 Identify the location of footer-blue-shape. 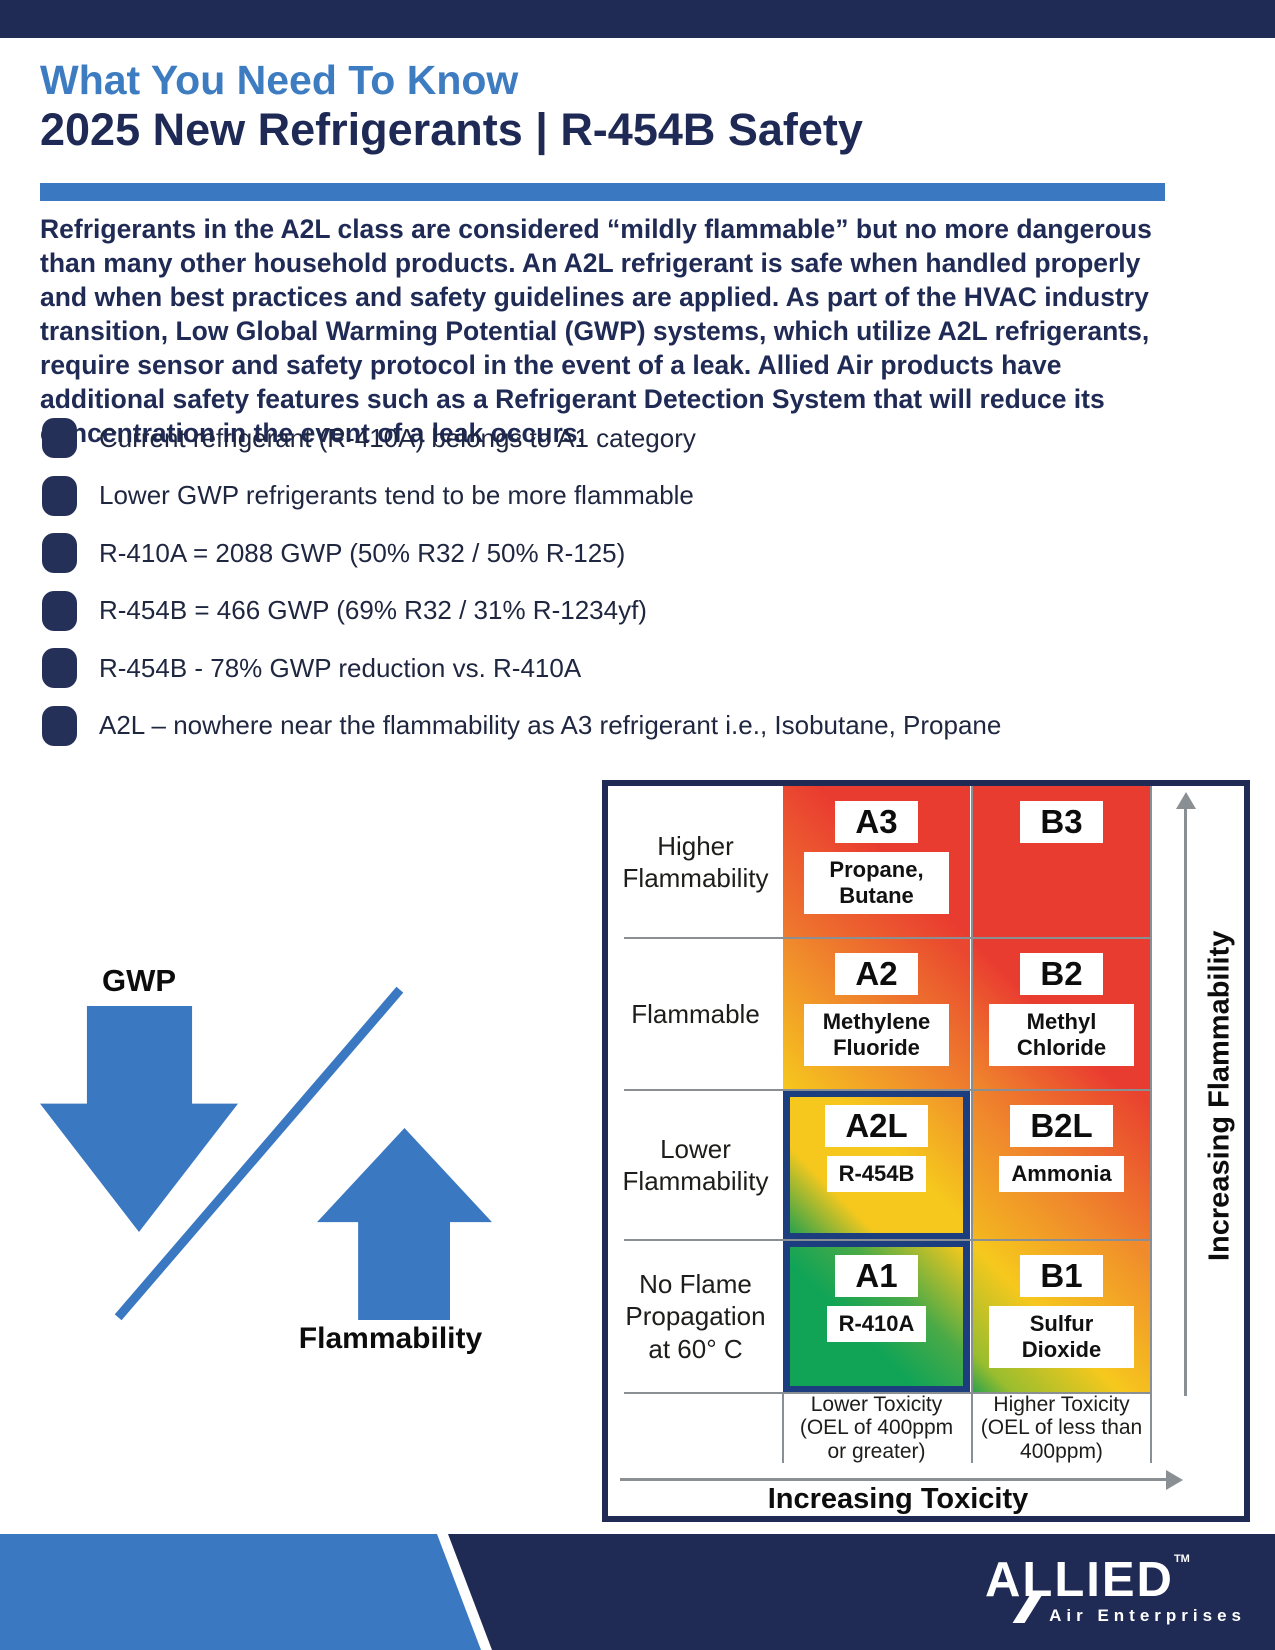
(240, 1592).